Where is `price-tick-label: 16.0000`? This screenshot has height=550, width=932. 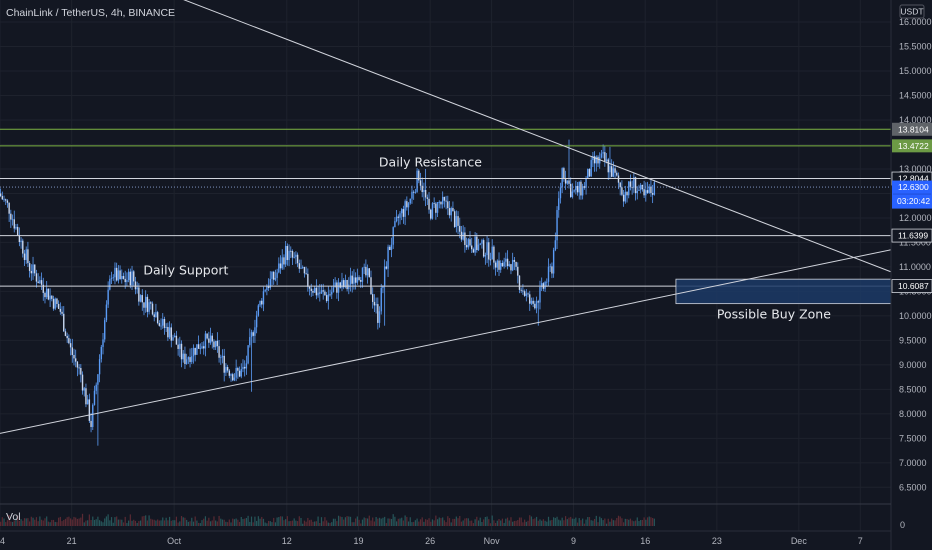 price-tick-label: 16.0000 is located at coordinates (915, 22).